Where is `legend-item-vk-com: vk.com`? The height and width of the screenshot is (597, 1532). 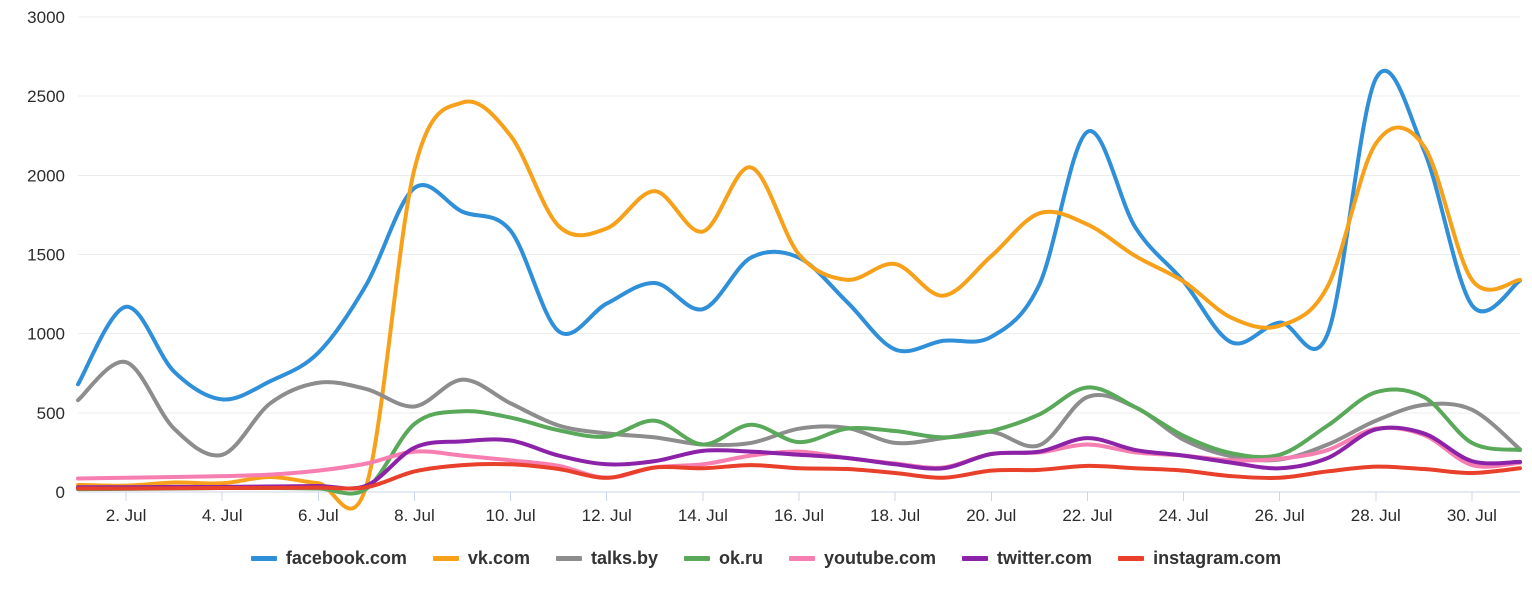
legend-item-vk-com: vk.com is located at coordinates (481, 558).